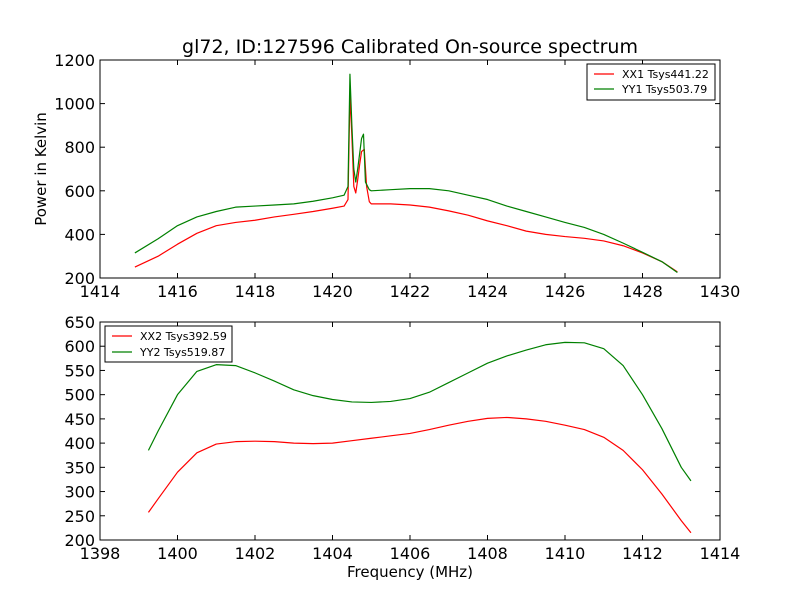  What do you see at coordinates (177, 291) in the screenshot?
I see `x-tick-label: 1416` at bounding box center [177, 291].